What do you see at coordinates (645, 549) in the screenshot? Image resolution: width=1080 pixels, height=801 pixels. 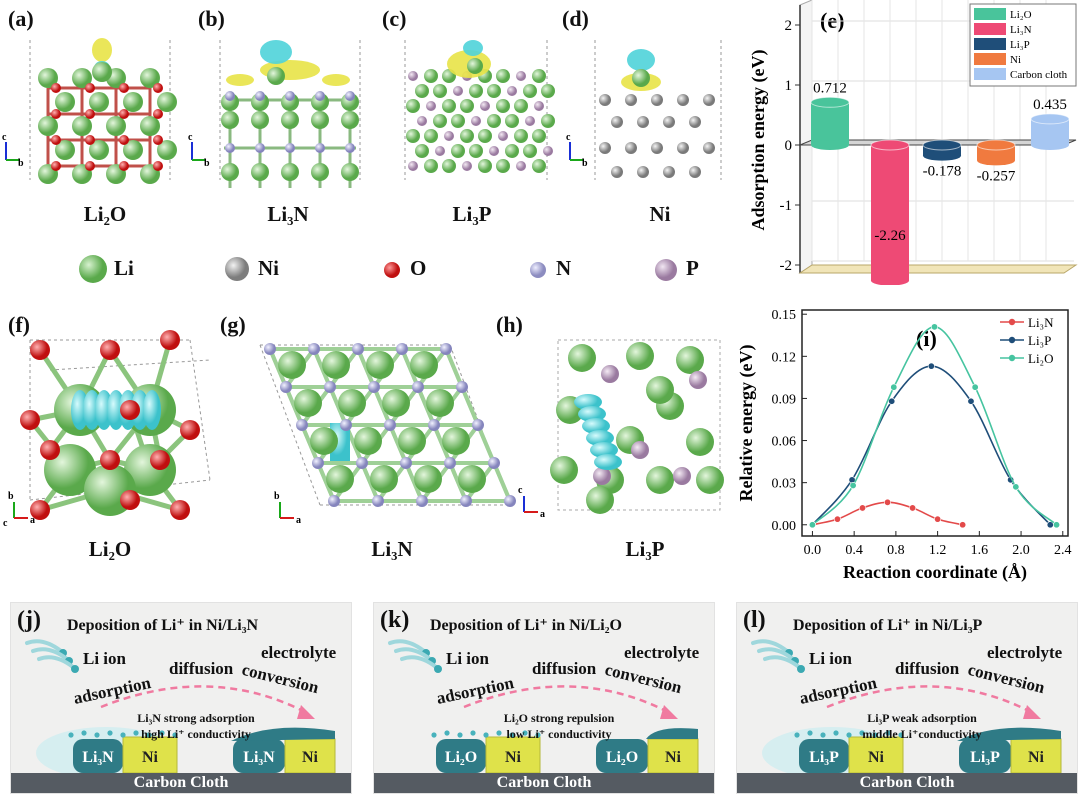 I see `caption-li3p-bulk: Li₃P` at bounding box center [645, 549].